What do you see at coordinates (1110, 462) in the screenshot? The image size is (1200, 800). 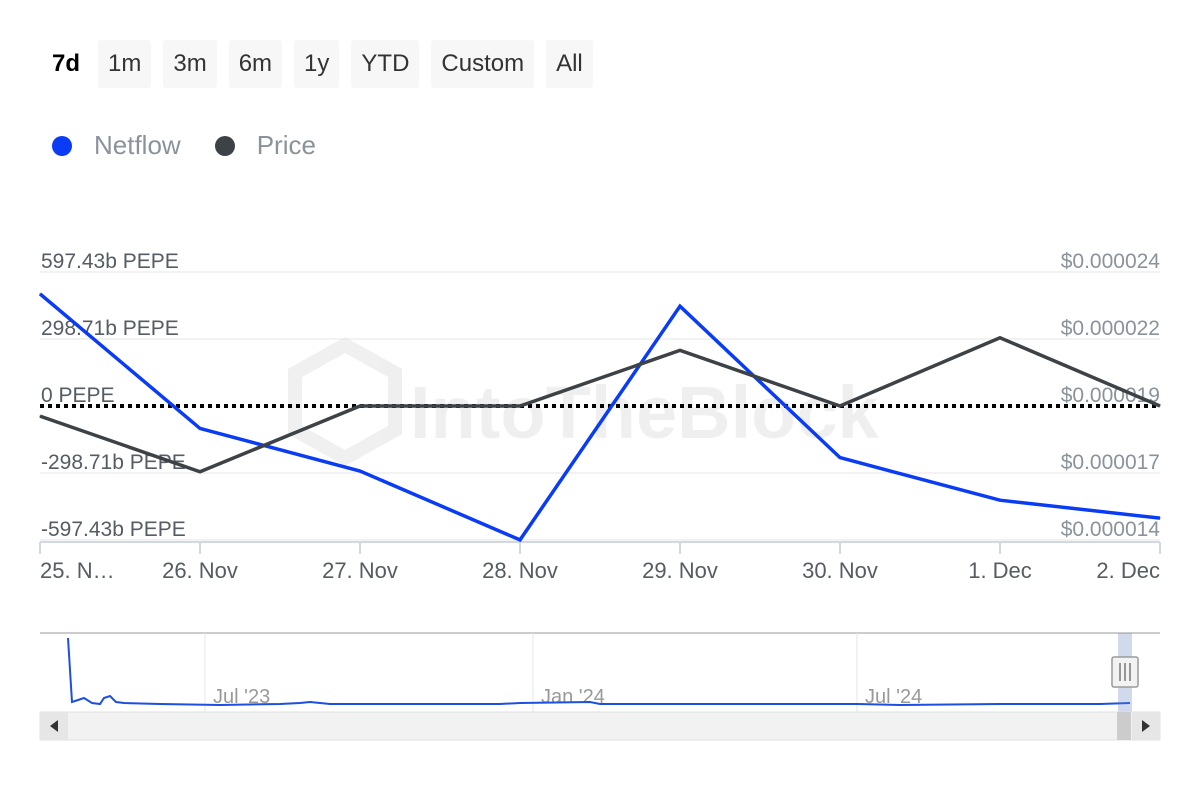 I see `right-tick-label: $0.000017` at bounding box center [1110, 462].